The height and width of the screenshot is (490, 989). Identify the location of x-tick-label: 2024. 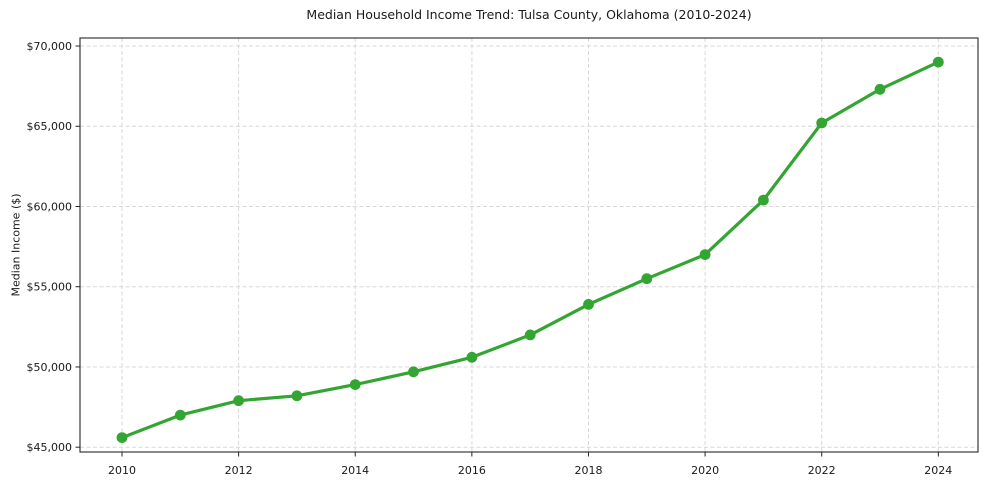
(938, 470).